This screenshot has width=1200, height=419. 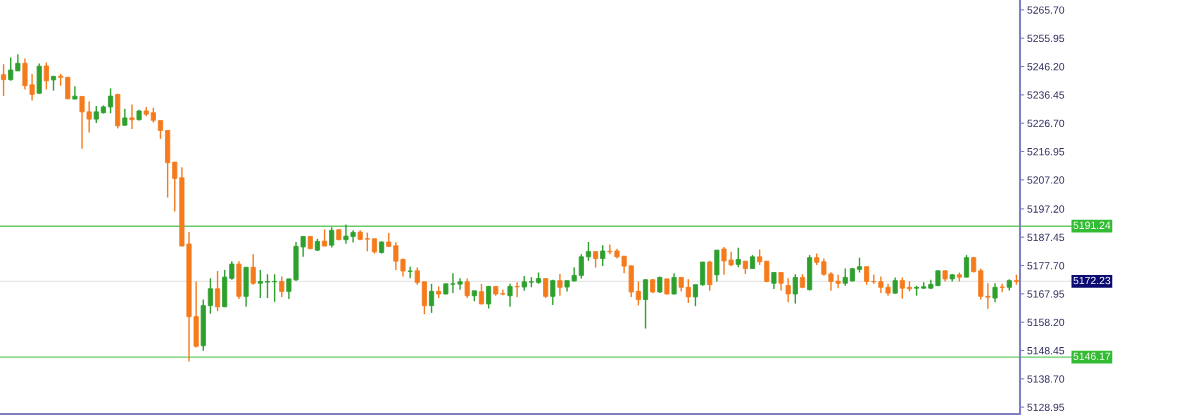 What do you see at coordinates (1046, 67) in the screenshot?
I see `y-tick-label: 5246.20` at bounding box center [1046, 67].